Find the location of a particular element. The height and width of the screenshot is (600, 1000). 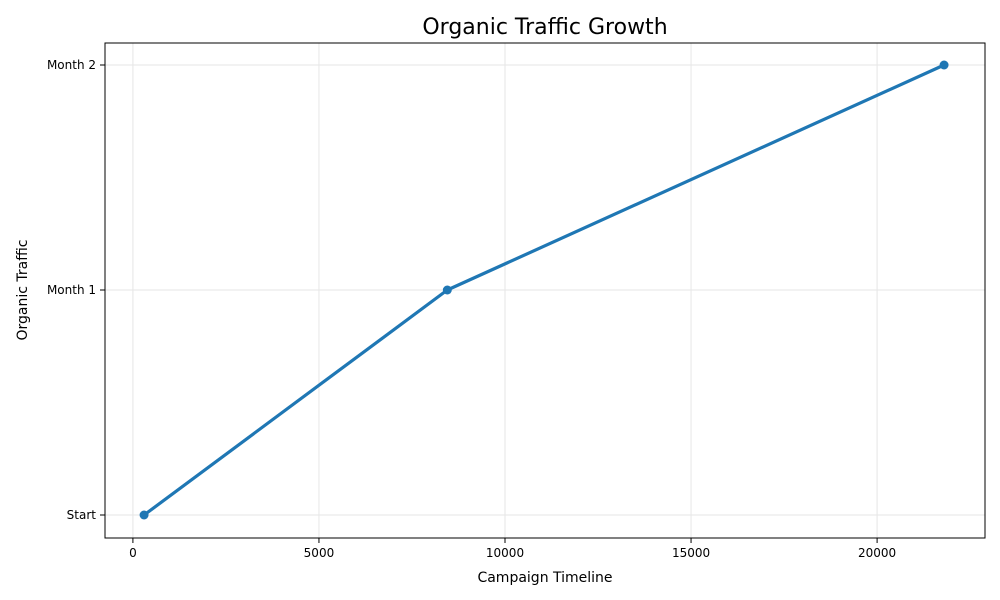

y-tick-label: Month 2 is located at coordinates (71, 65).